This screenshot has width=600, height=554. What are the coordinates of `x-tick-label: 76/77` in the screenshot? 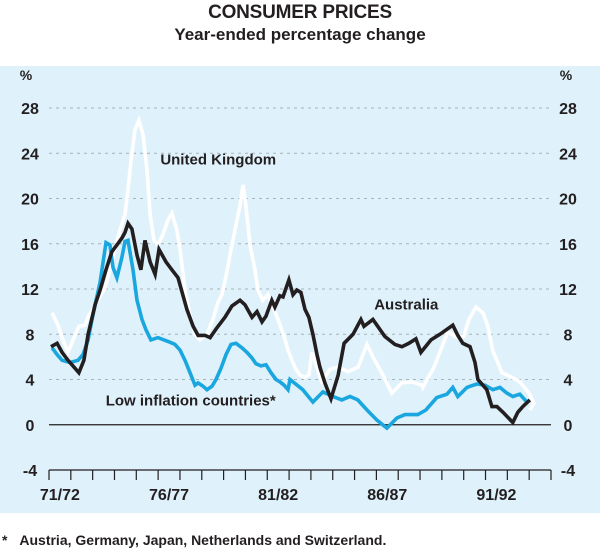 It's located at (169, 495).